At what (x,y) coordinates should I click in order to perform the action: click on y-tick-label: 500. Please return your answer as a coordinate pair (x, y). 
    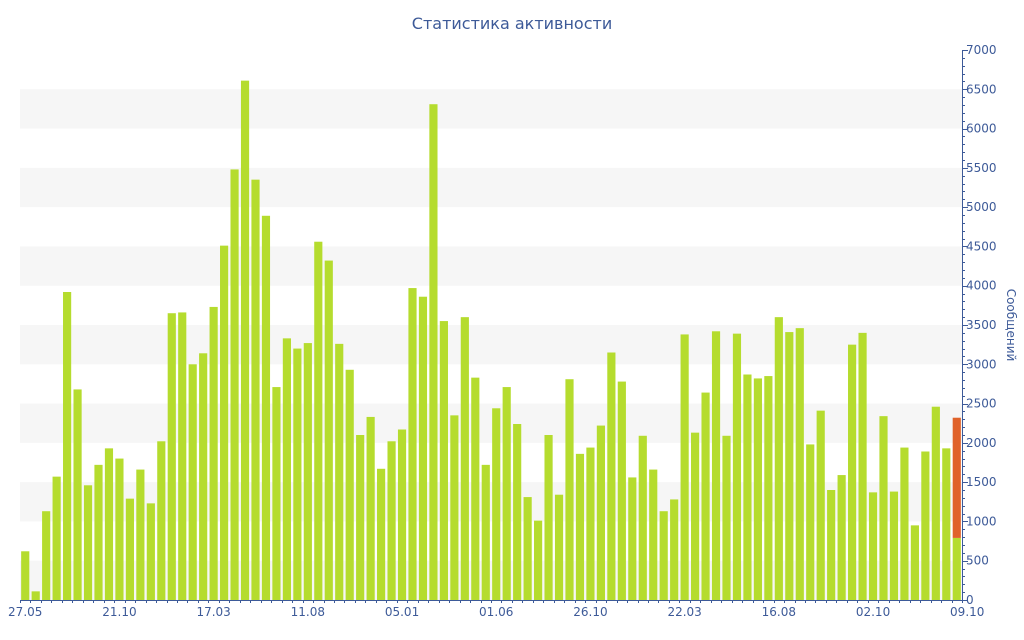
    Looking at the image, I should click on (977, 561).